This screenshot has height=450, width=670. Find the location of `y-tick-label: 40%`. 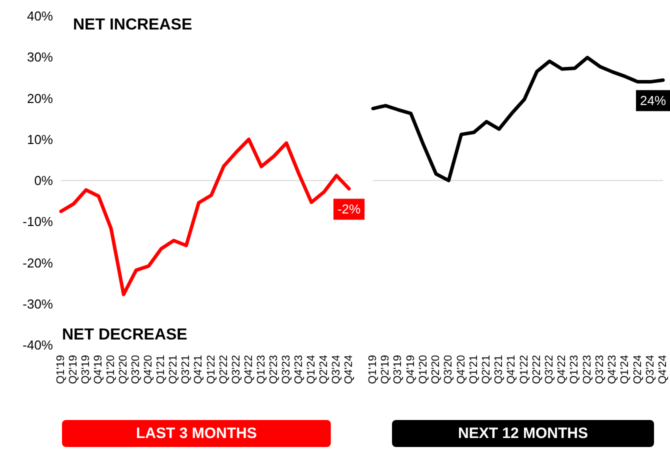

y-tick-label: 40% is located at coordinates (40, 16).